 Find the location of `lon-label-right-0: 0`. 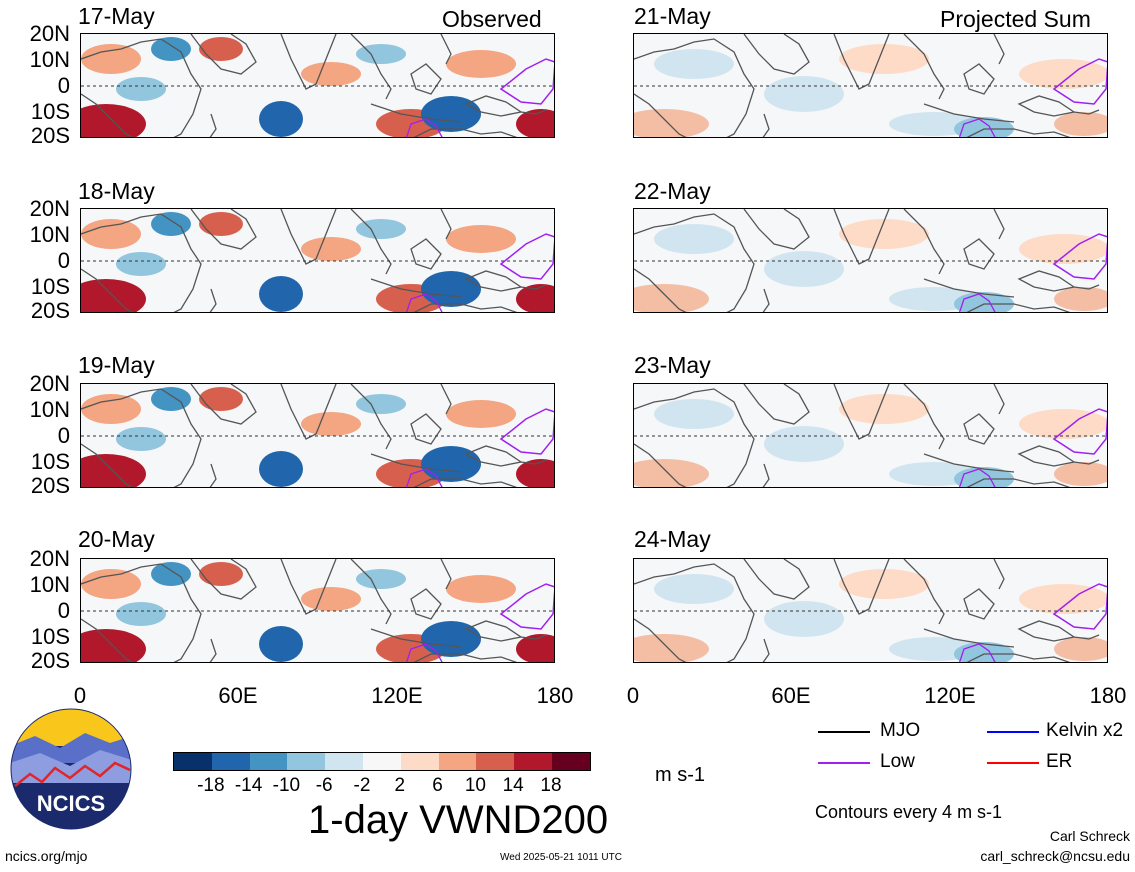

lon-label-right-0: 0 is located at coordinates (633, 695).